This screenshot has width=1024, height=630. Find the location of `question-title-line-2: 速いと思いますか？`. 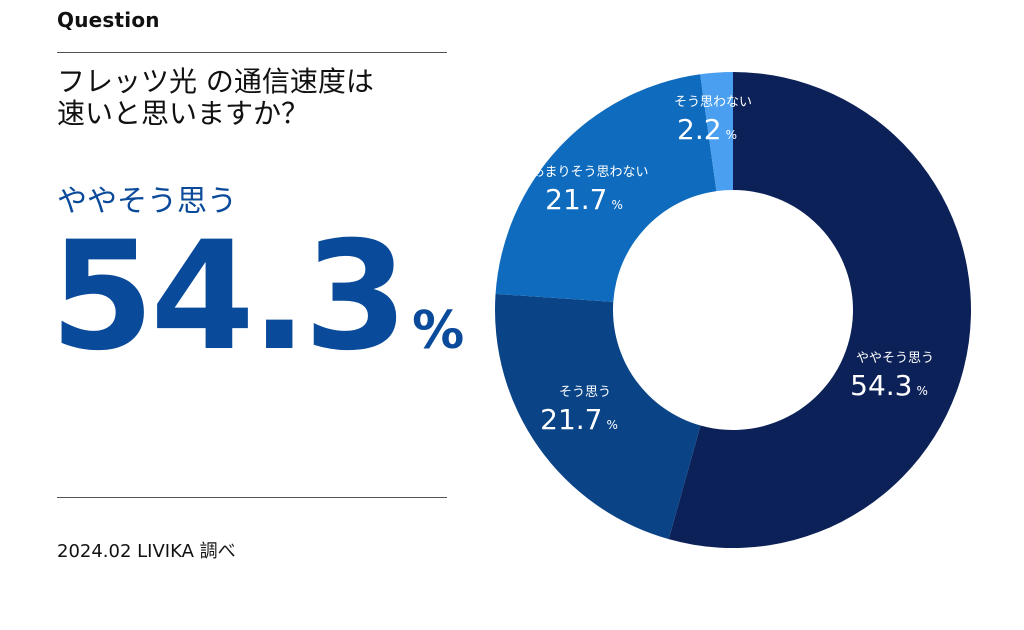

question-title-line-2: 速いと思いますか？ is located at coordinates (183, 113).